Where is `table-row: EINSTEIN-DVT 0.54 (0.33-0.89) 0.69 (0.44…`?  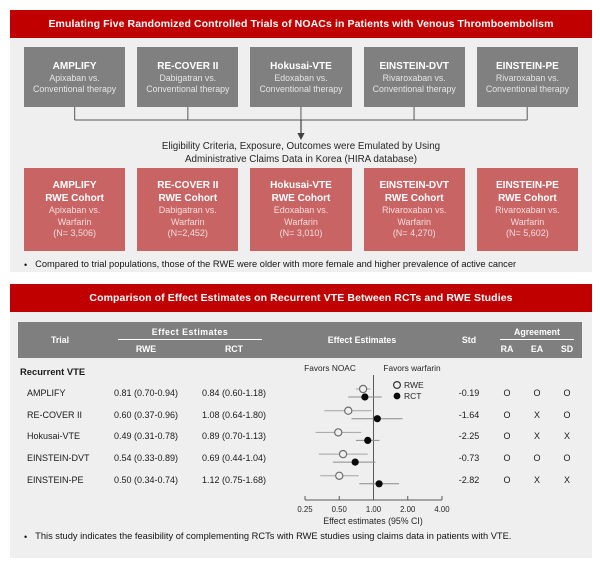
table-row: EINSTEIN-DVT 0.54 (0.33-0.89) 0.69 (0.44… is located at coordinates (300, 458).